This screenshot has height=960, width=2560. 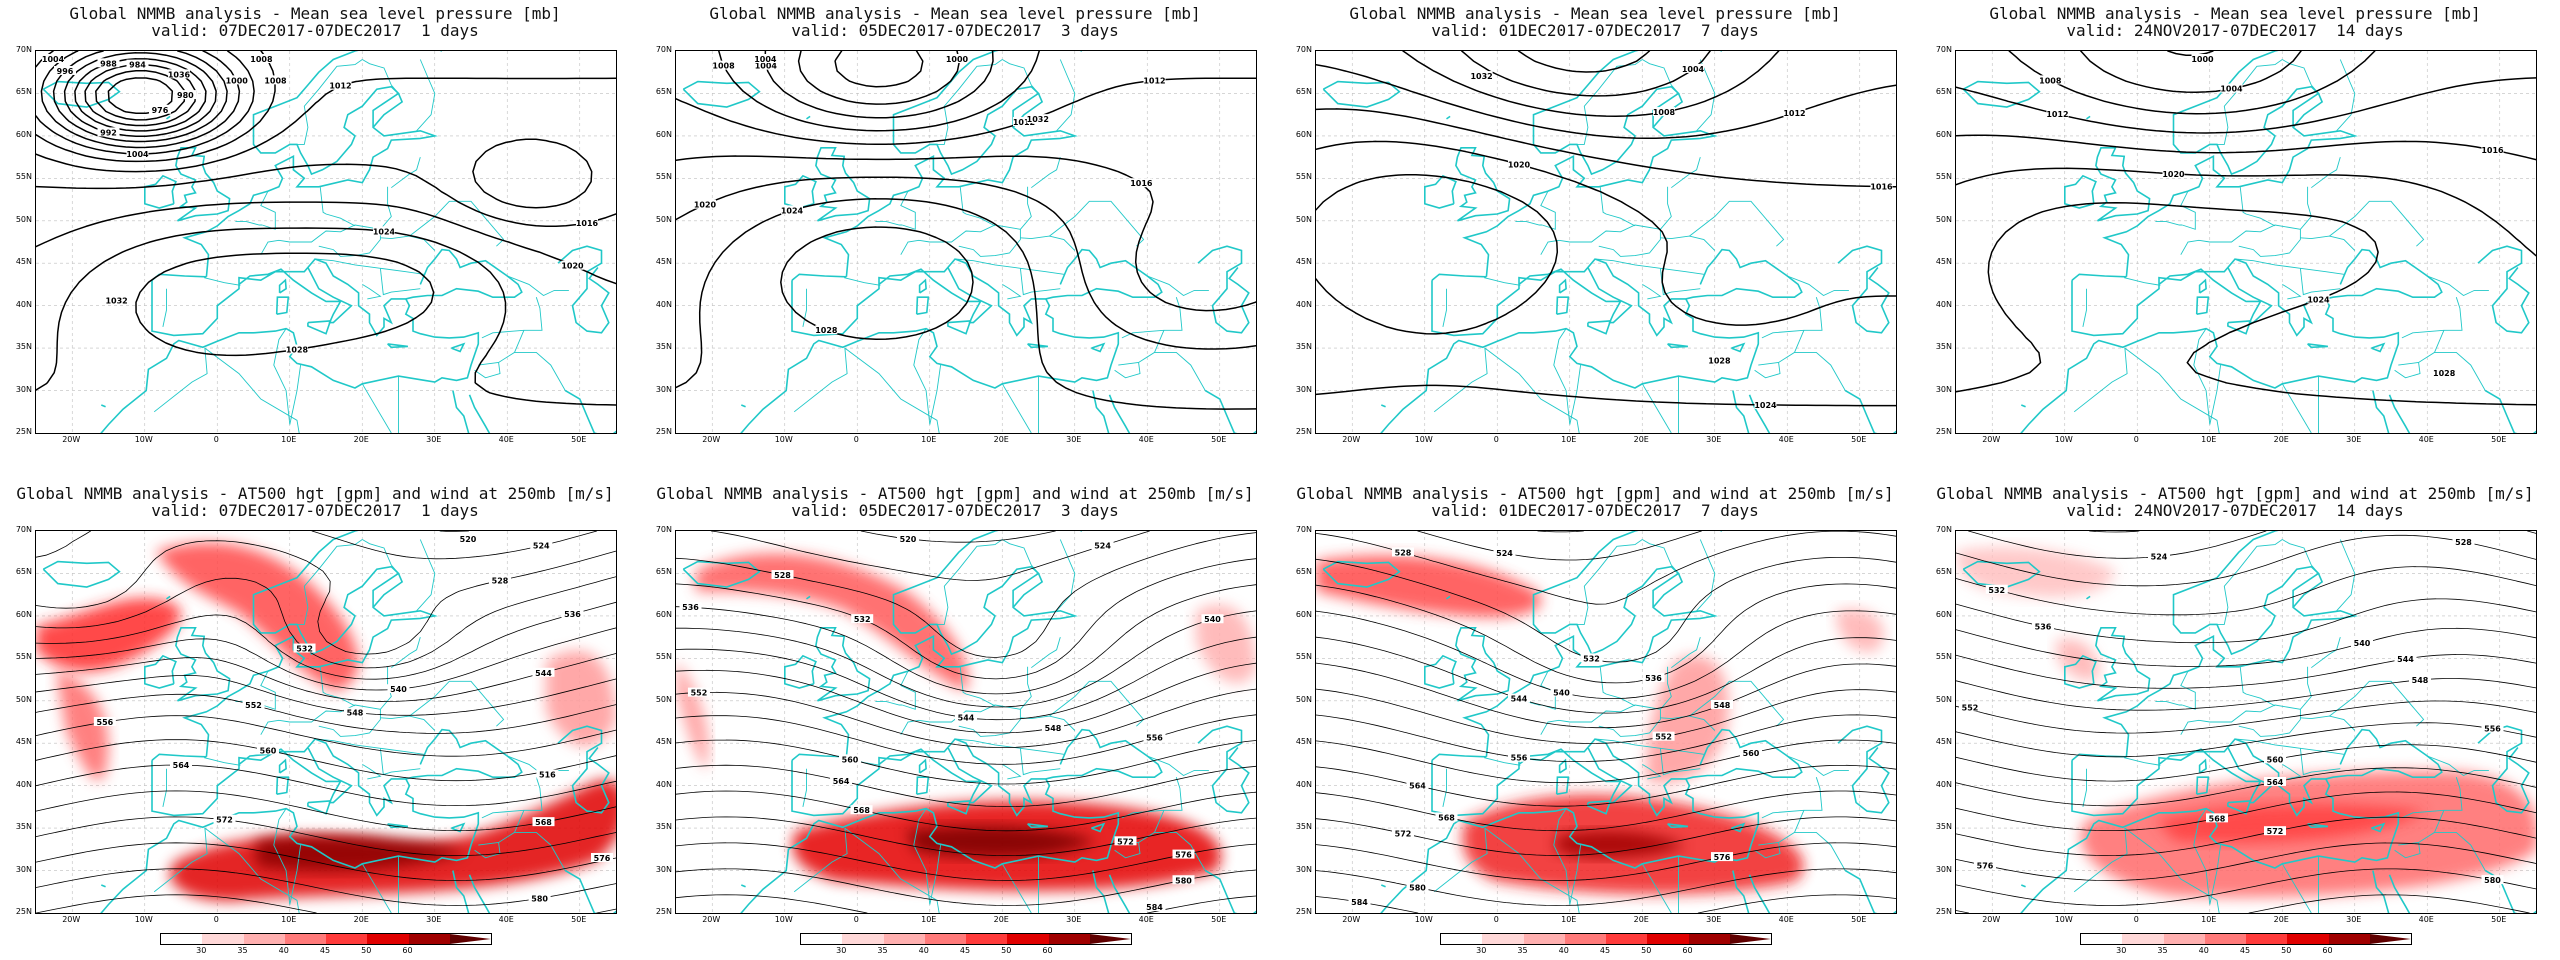 What do you see at coordinates (315, 510) in the screenshot?
I see `panel-valid-period: valid: 07DEC2017-07DEC2017 1 days` at bounding box center [315, 510].